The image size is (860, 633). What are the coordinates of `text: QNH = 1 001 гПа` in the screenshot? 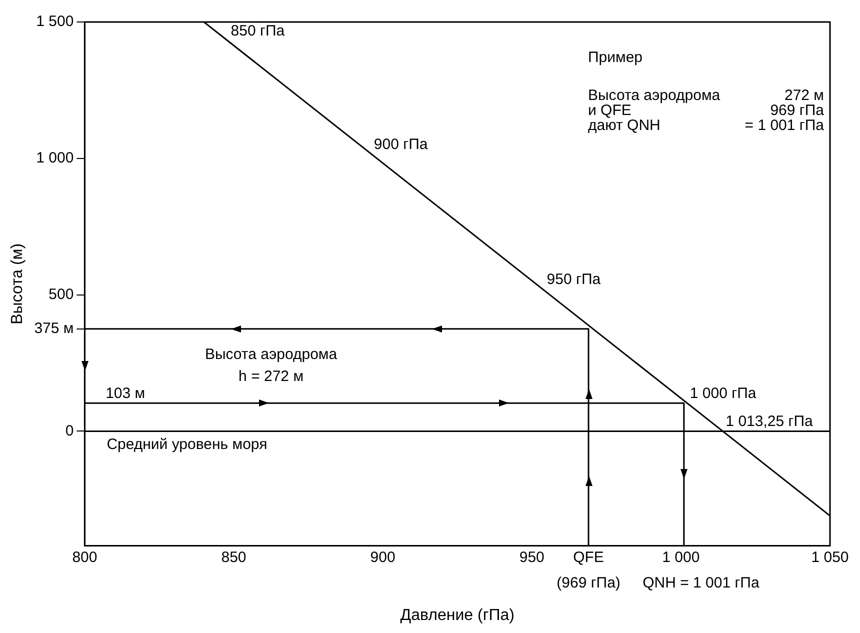 It's located at (701, 583).